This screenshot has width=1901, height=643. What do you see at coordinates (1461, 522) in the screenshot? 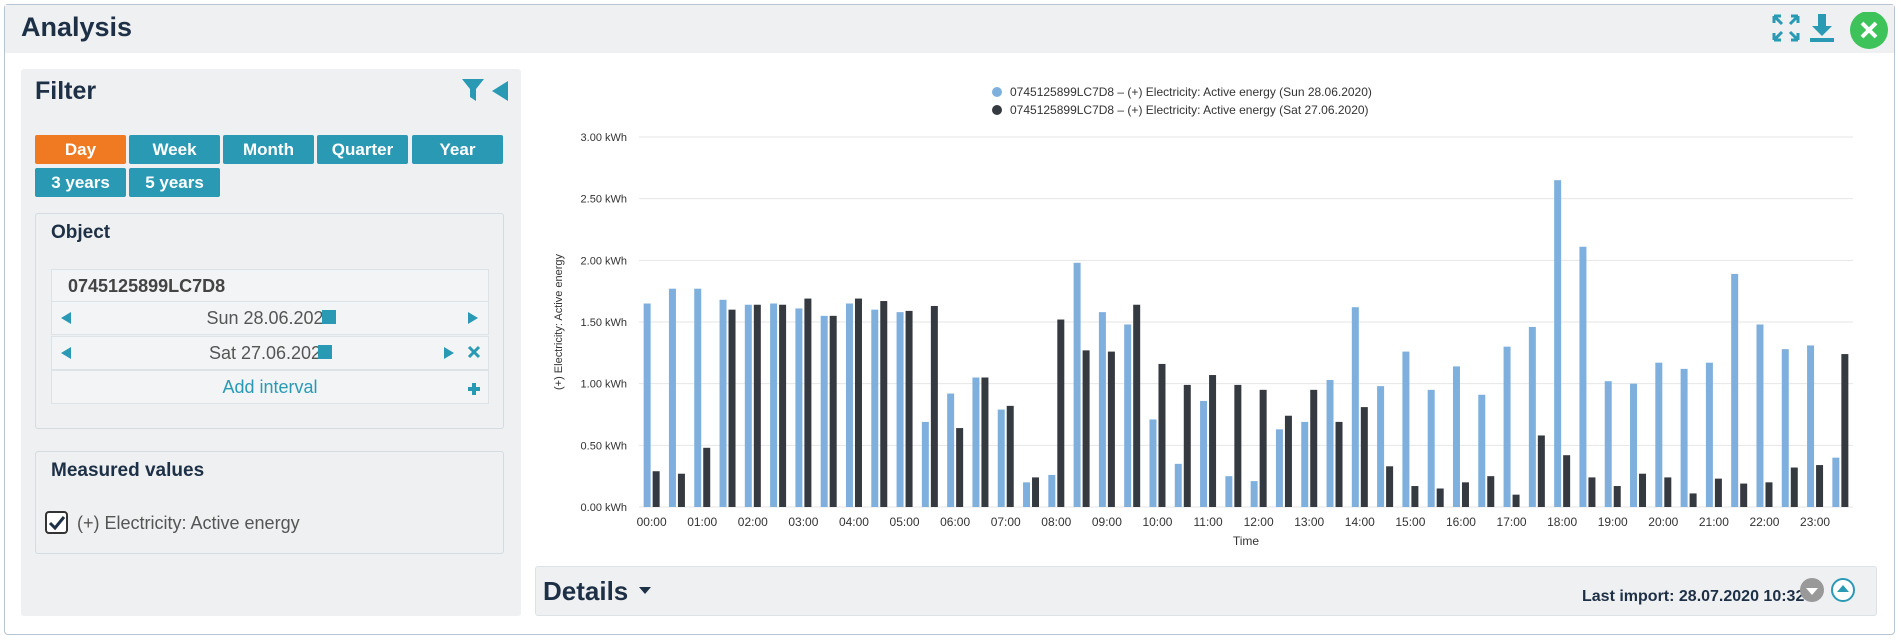
I see `x-tick-label: 16:00` at bounding box center [1461, 522].